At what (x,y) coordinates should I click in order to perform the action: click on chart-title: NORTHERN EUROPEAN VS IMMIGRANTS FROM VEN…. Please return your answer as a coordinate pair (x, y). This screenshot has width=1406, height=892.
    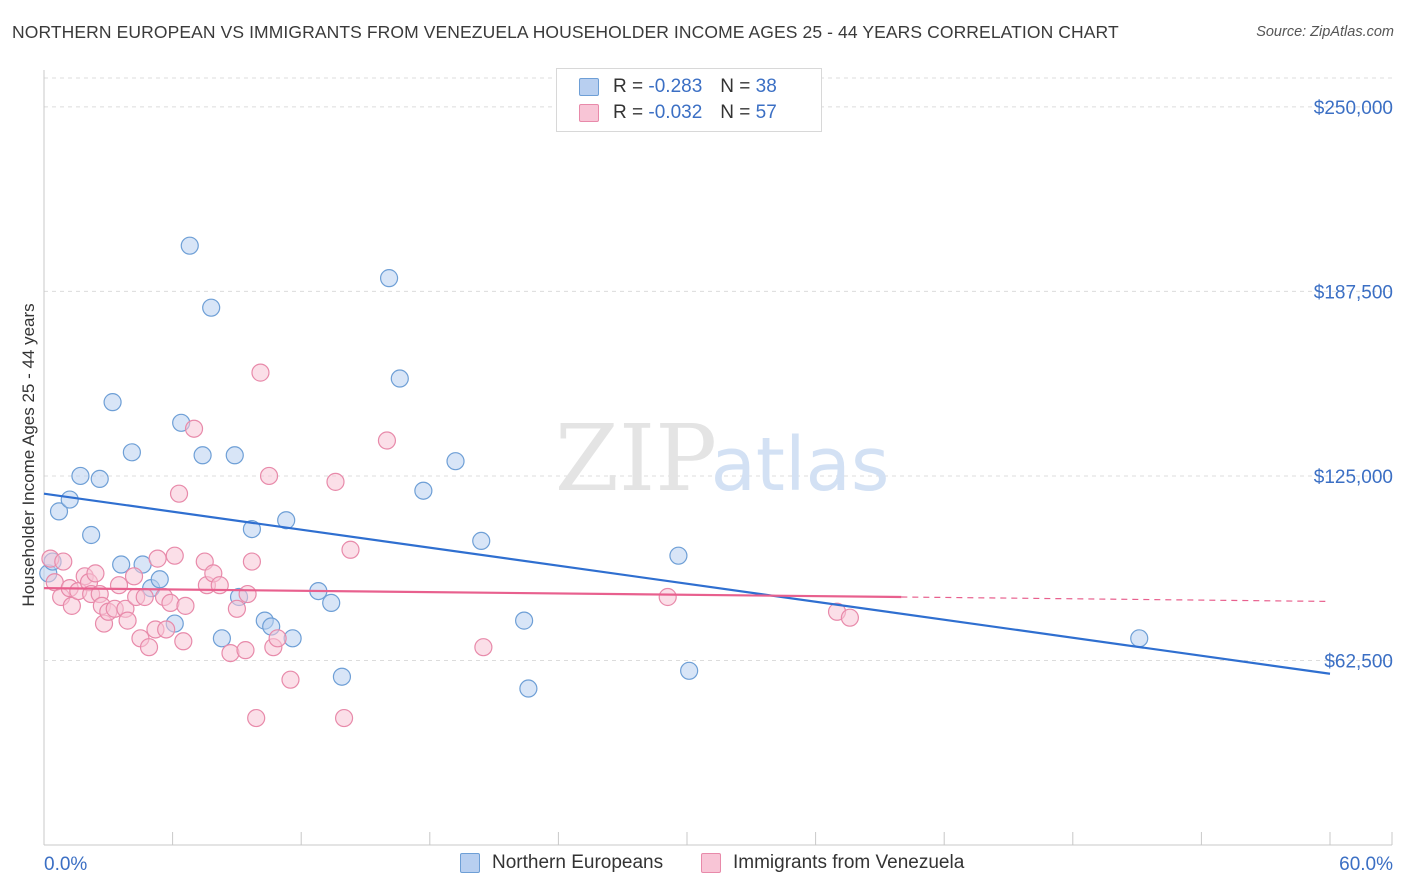
    Looking at the image, I should click on (565, 32).